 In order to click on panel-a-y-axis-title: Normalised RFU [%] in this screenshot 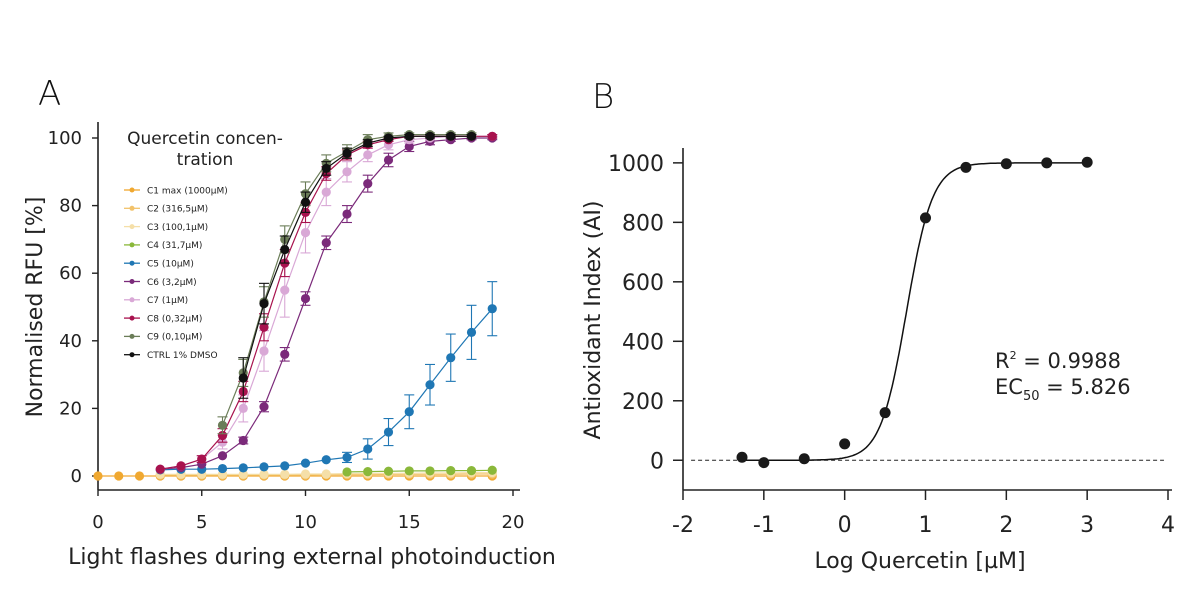, I will do `click(35, 307)`.